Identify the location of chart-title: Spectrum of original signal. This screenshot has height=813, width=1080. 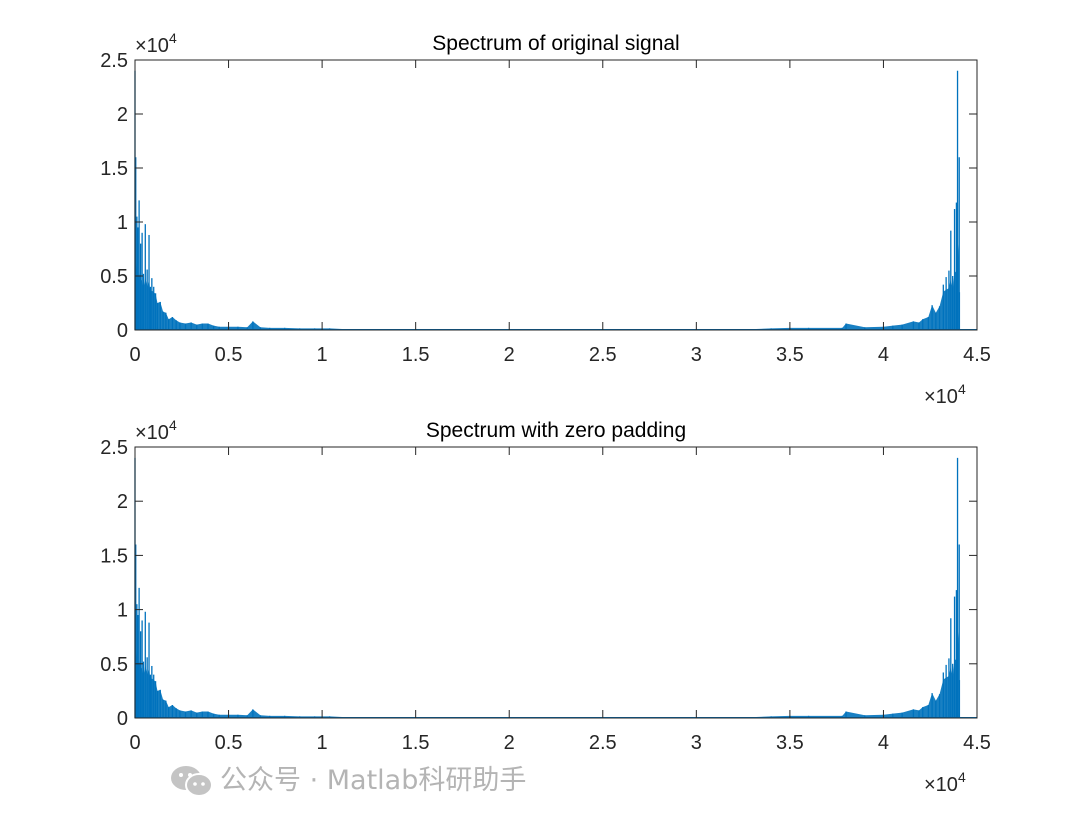
(555, 43).